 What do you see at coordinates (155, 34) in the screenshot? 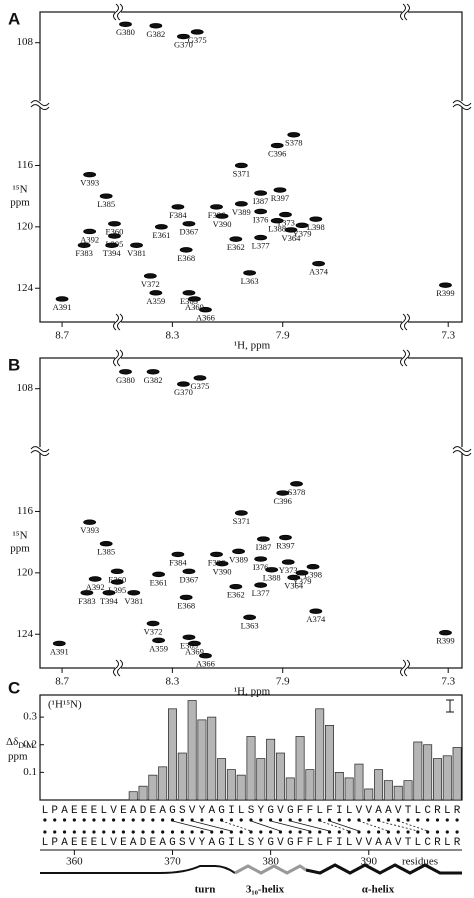
I see `peak-label: G382` at bounding box center [155, 34].